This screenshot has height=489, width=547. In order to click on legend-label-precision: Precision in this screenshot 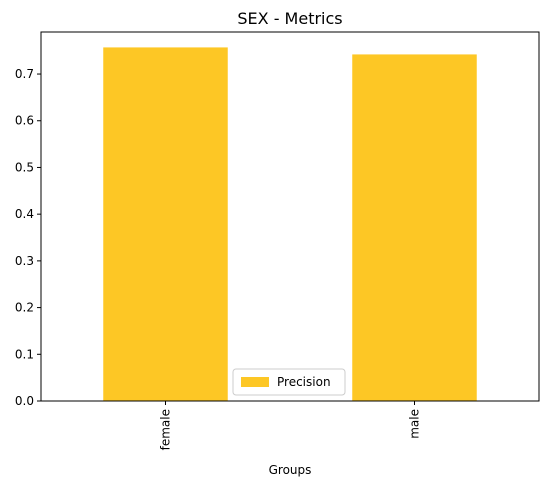, I will do `click(304, 382)`.